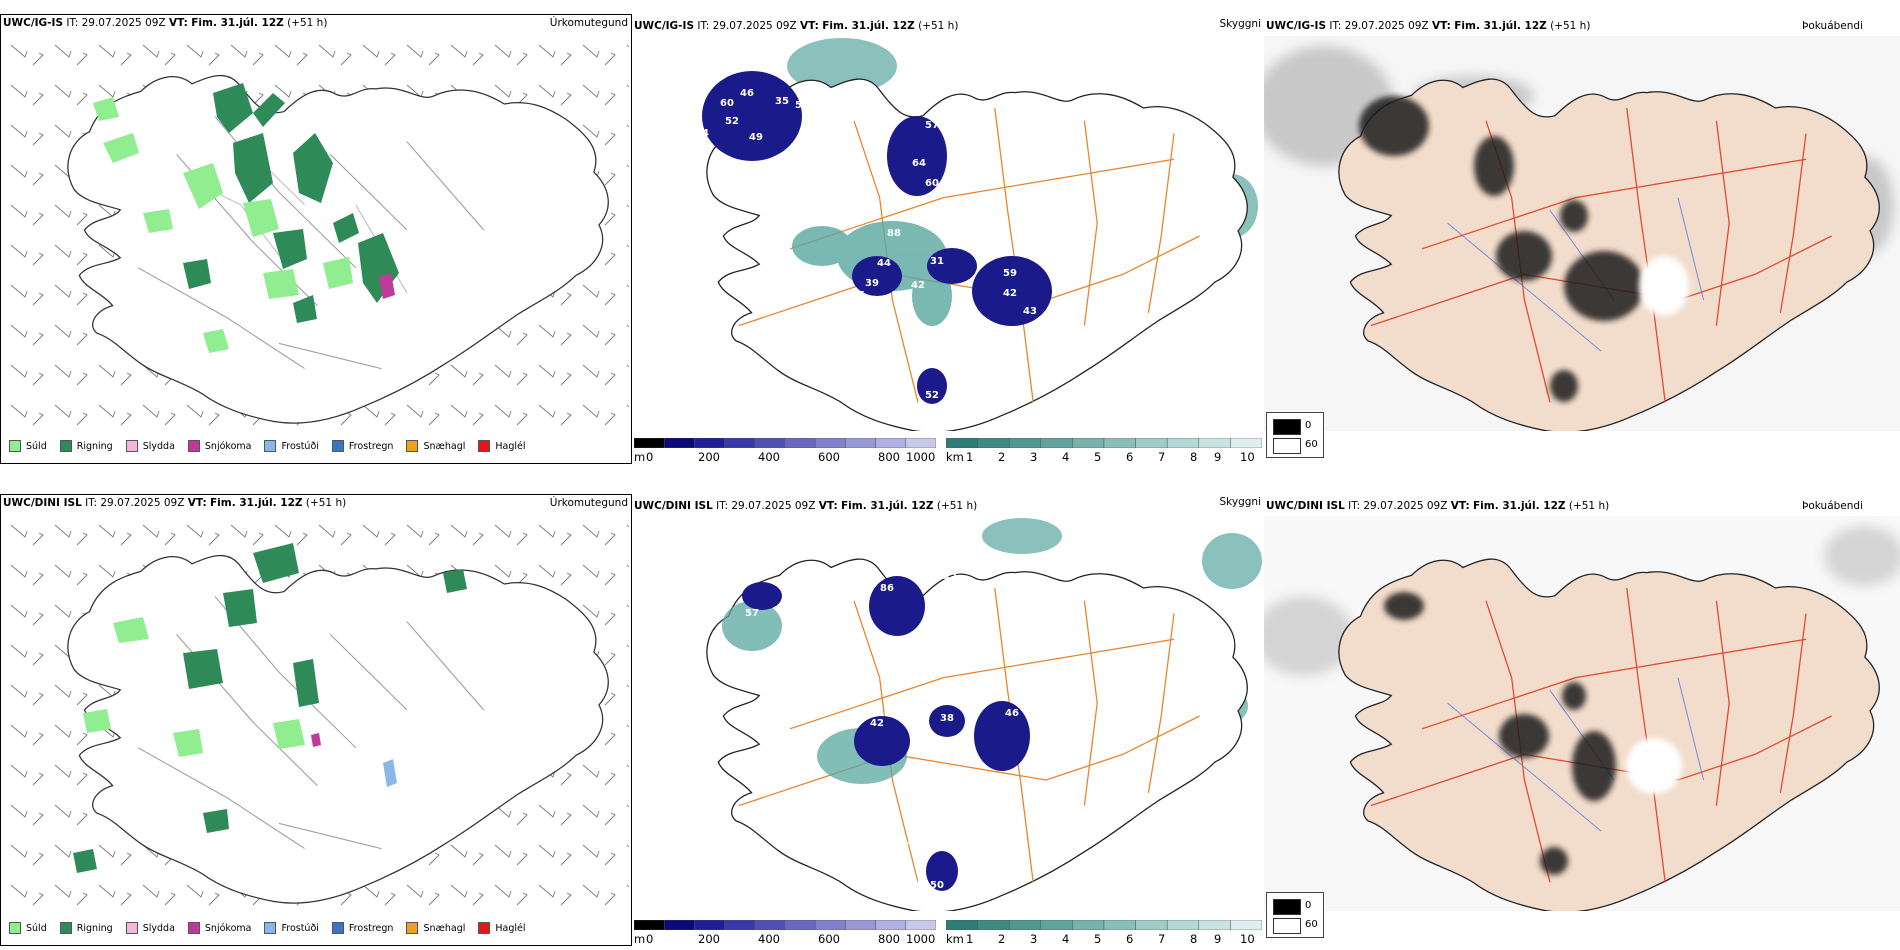 The width and height of the screenshot is (1900, 950). I want to click on cloud-top-label: 44, so click(884, 263).